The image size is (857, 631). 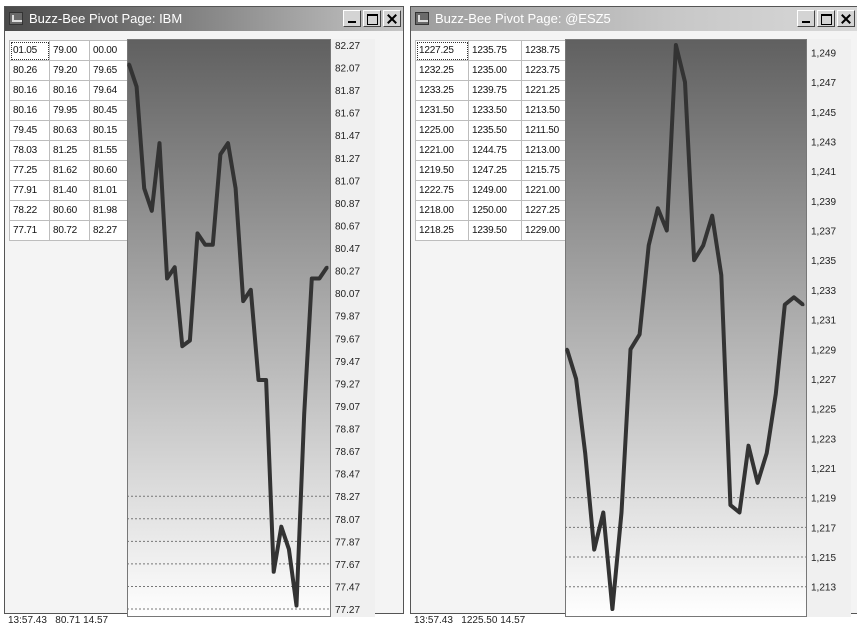 What do you see at coordinates (495, 130) in the screenshot?
I see `table-cell: 1235.50` at bounding box center [495, 130].